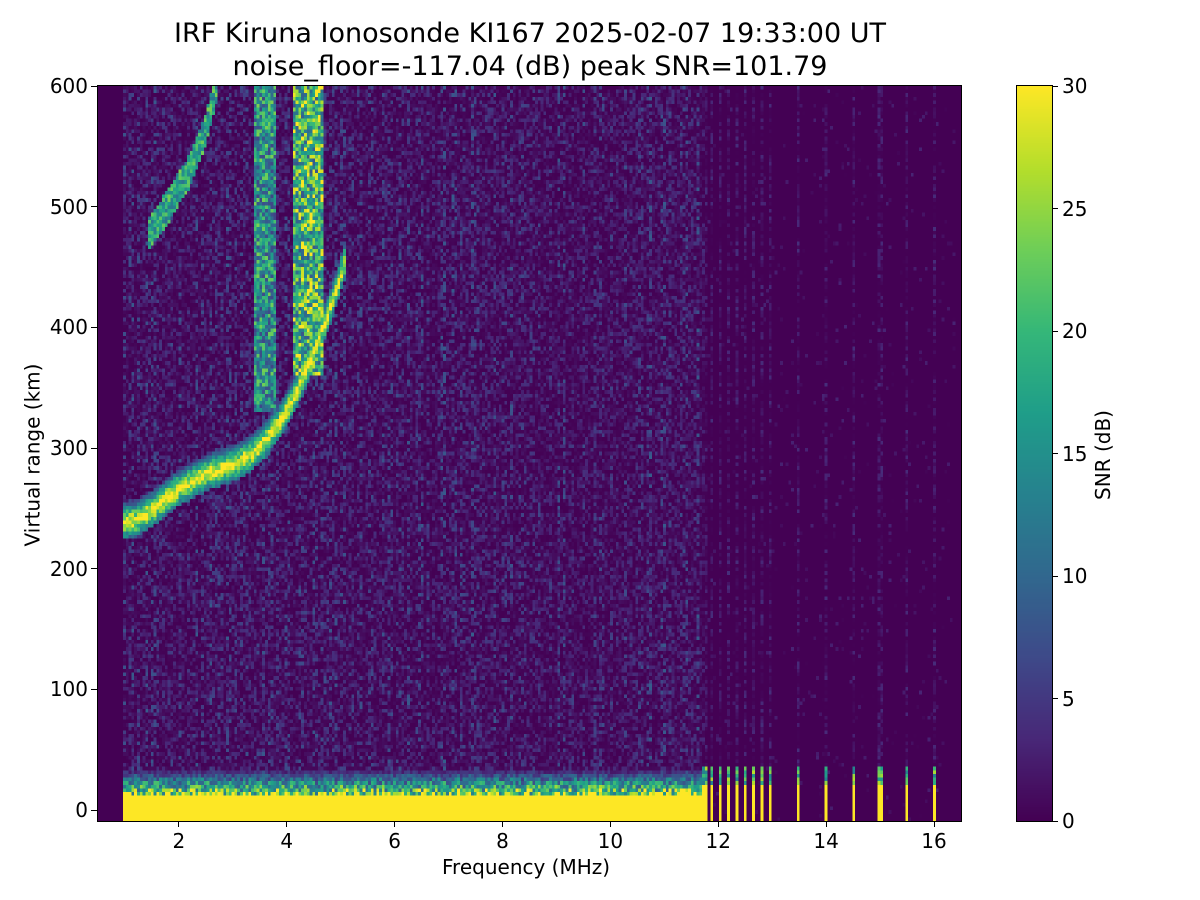 The image size is (1200, 900). I want to click on colorbar-tick-label: 15, so click(1075, 453).